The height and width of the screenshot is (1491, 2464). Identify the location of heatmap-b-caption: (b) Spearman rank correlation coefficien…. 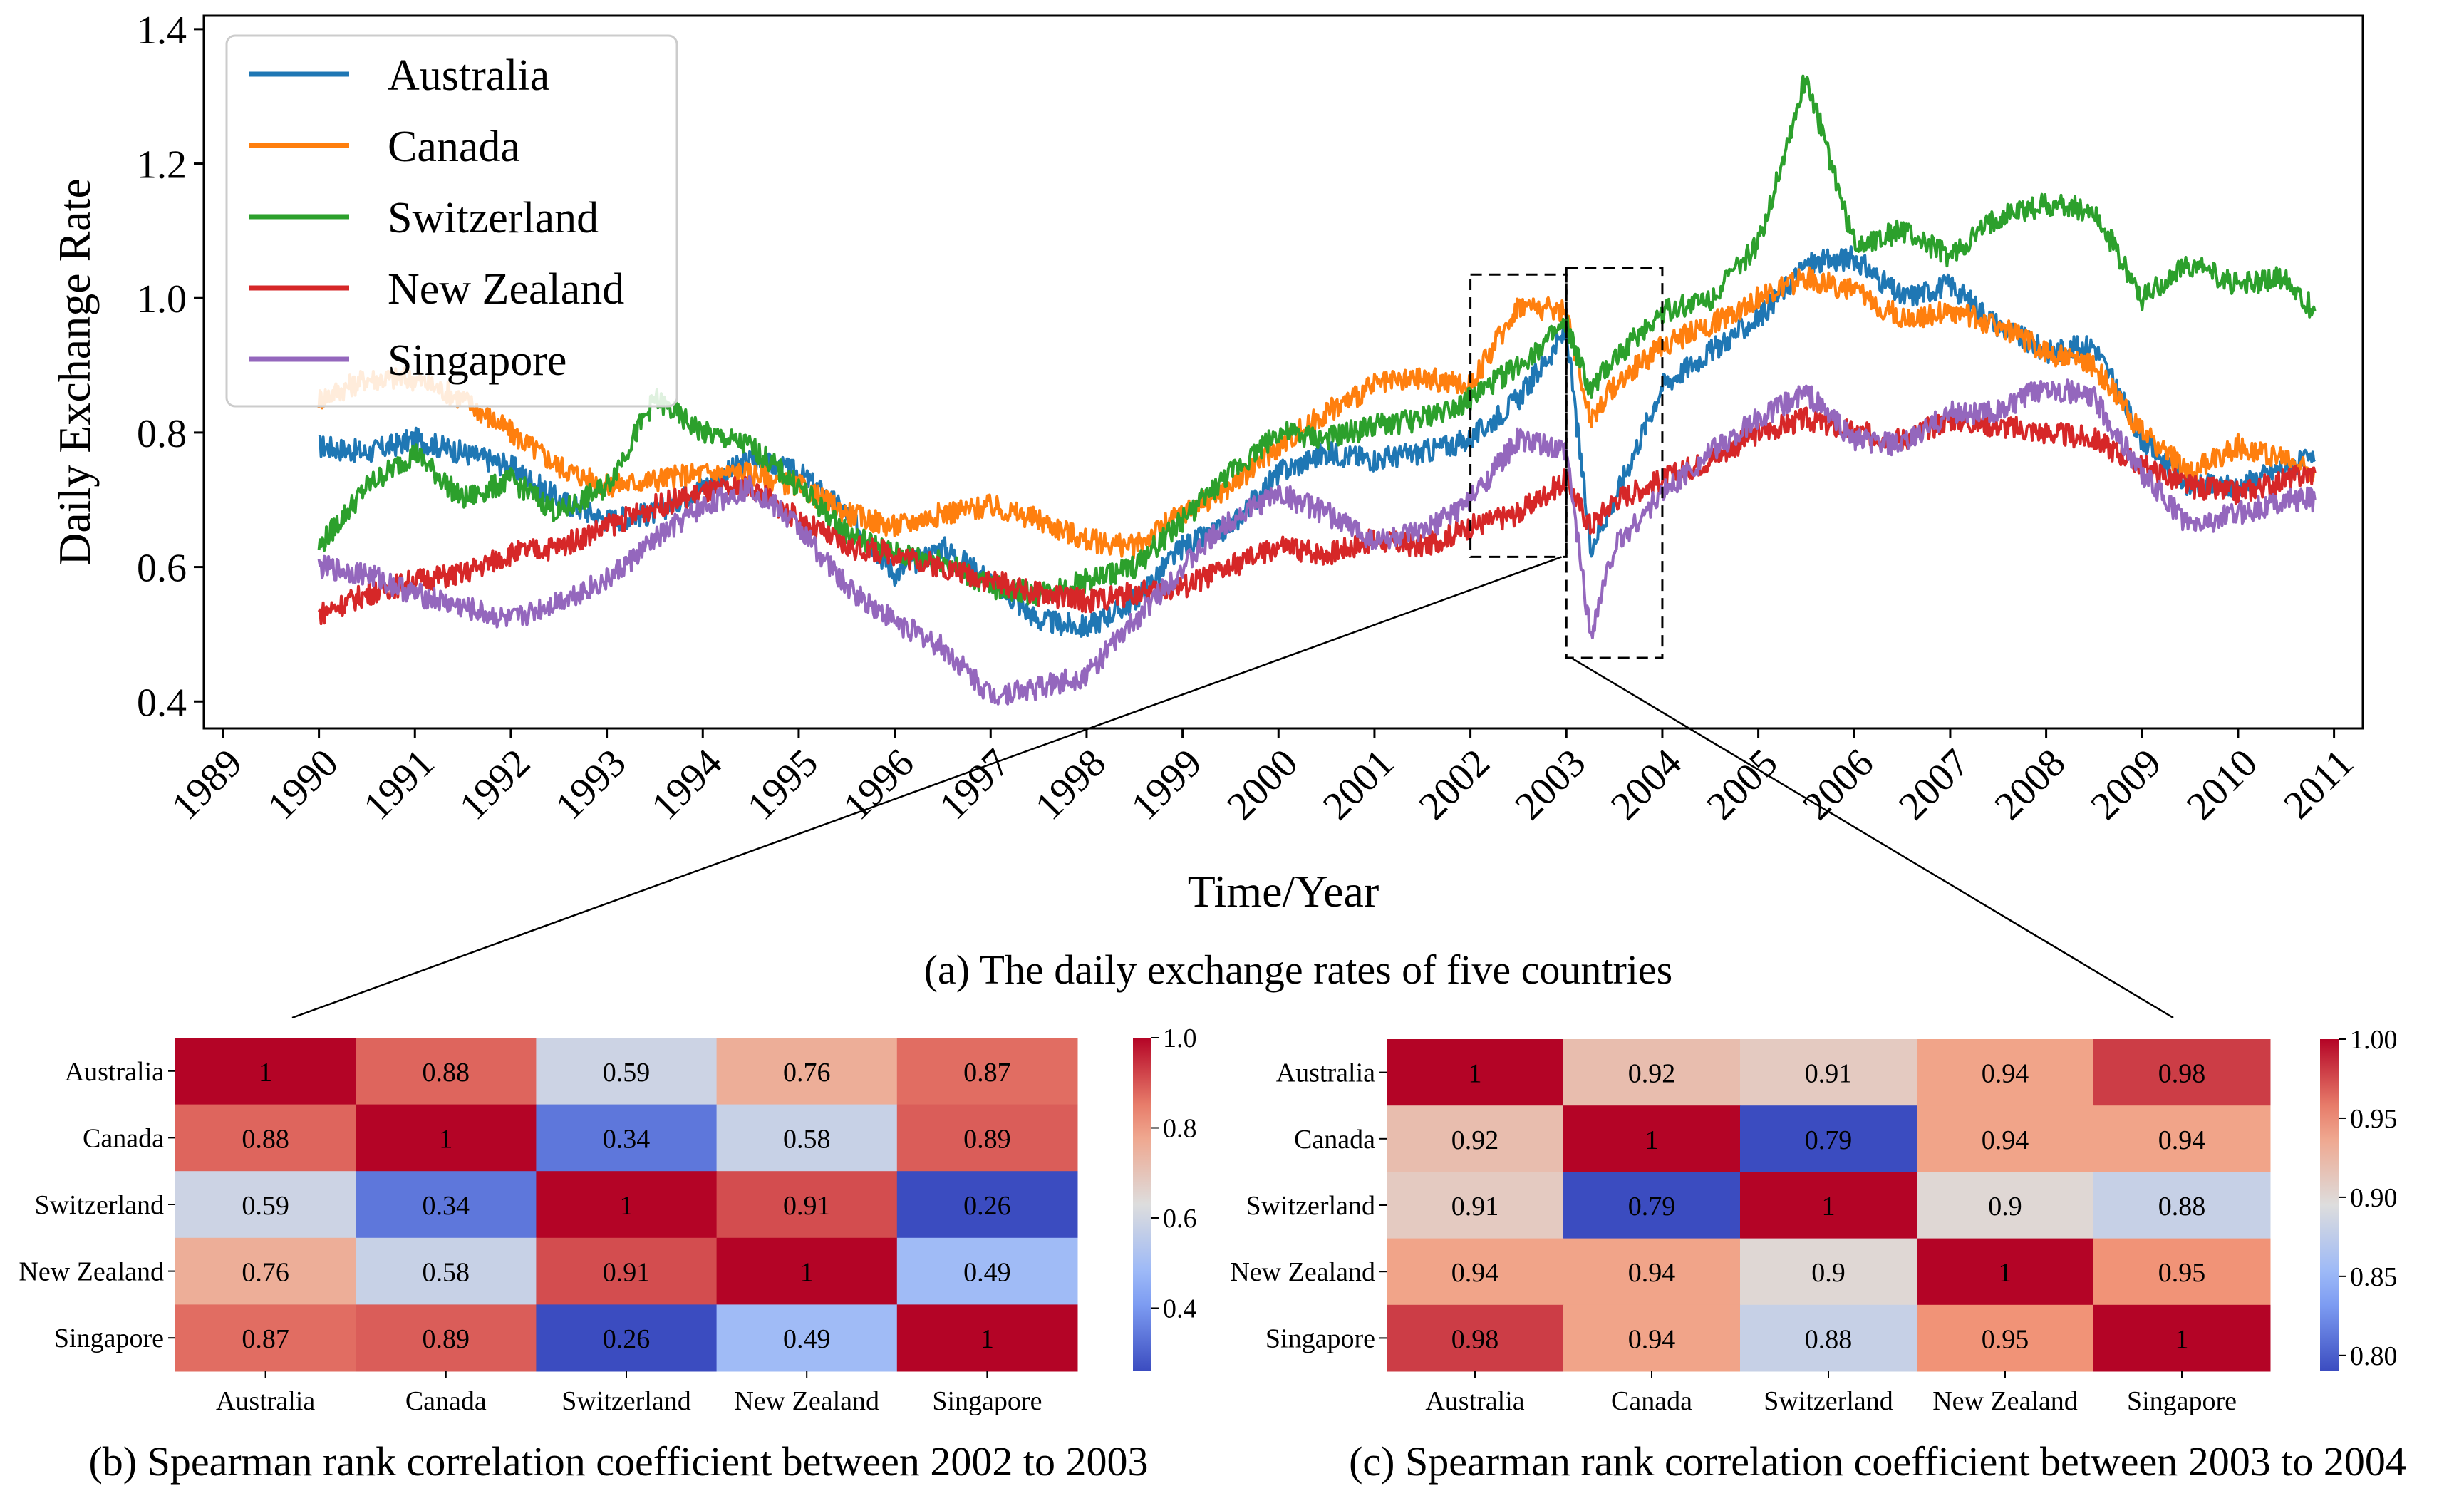
(618, 1461).